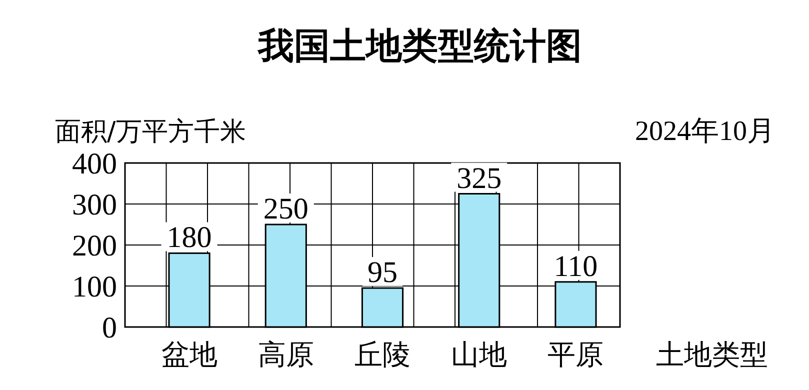 The width and height of the screenshot is (809, 390). What do you see at coordinates (576, 266) in the screenshot?
I see `data-label: 110` at bounding box center [576, 266].